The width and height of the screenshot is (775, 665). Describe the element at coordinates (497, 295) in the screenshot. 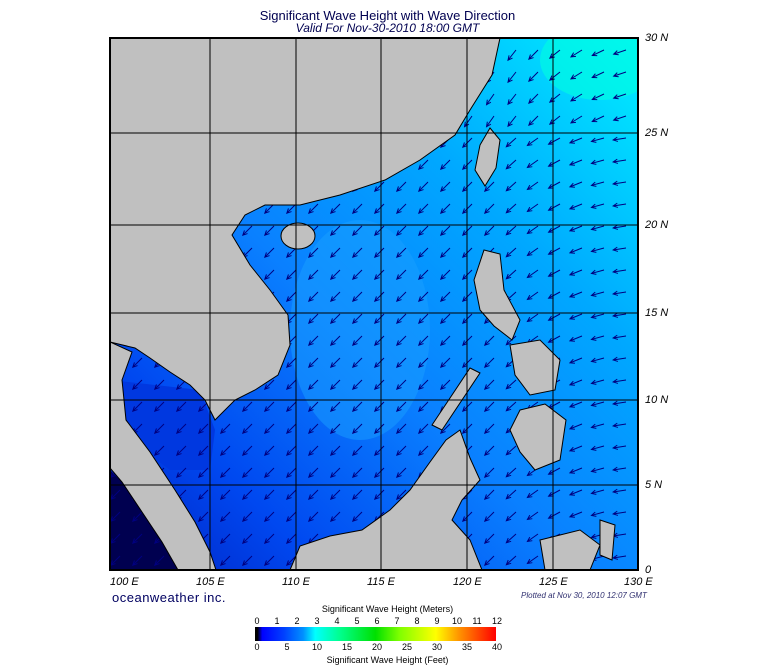

I see `land-luzon` at that location.